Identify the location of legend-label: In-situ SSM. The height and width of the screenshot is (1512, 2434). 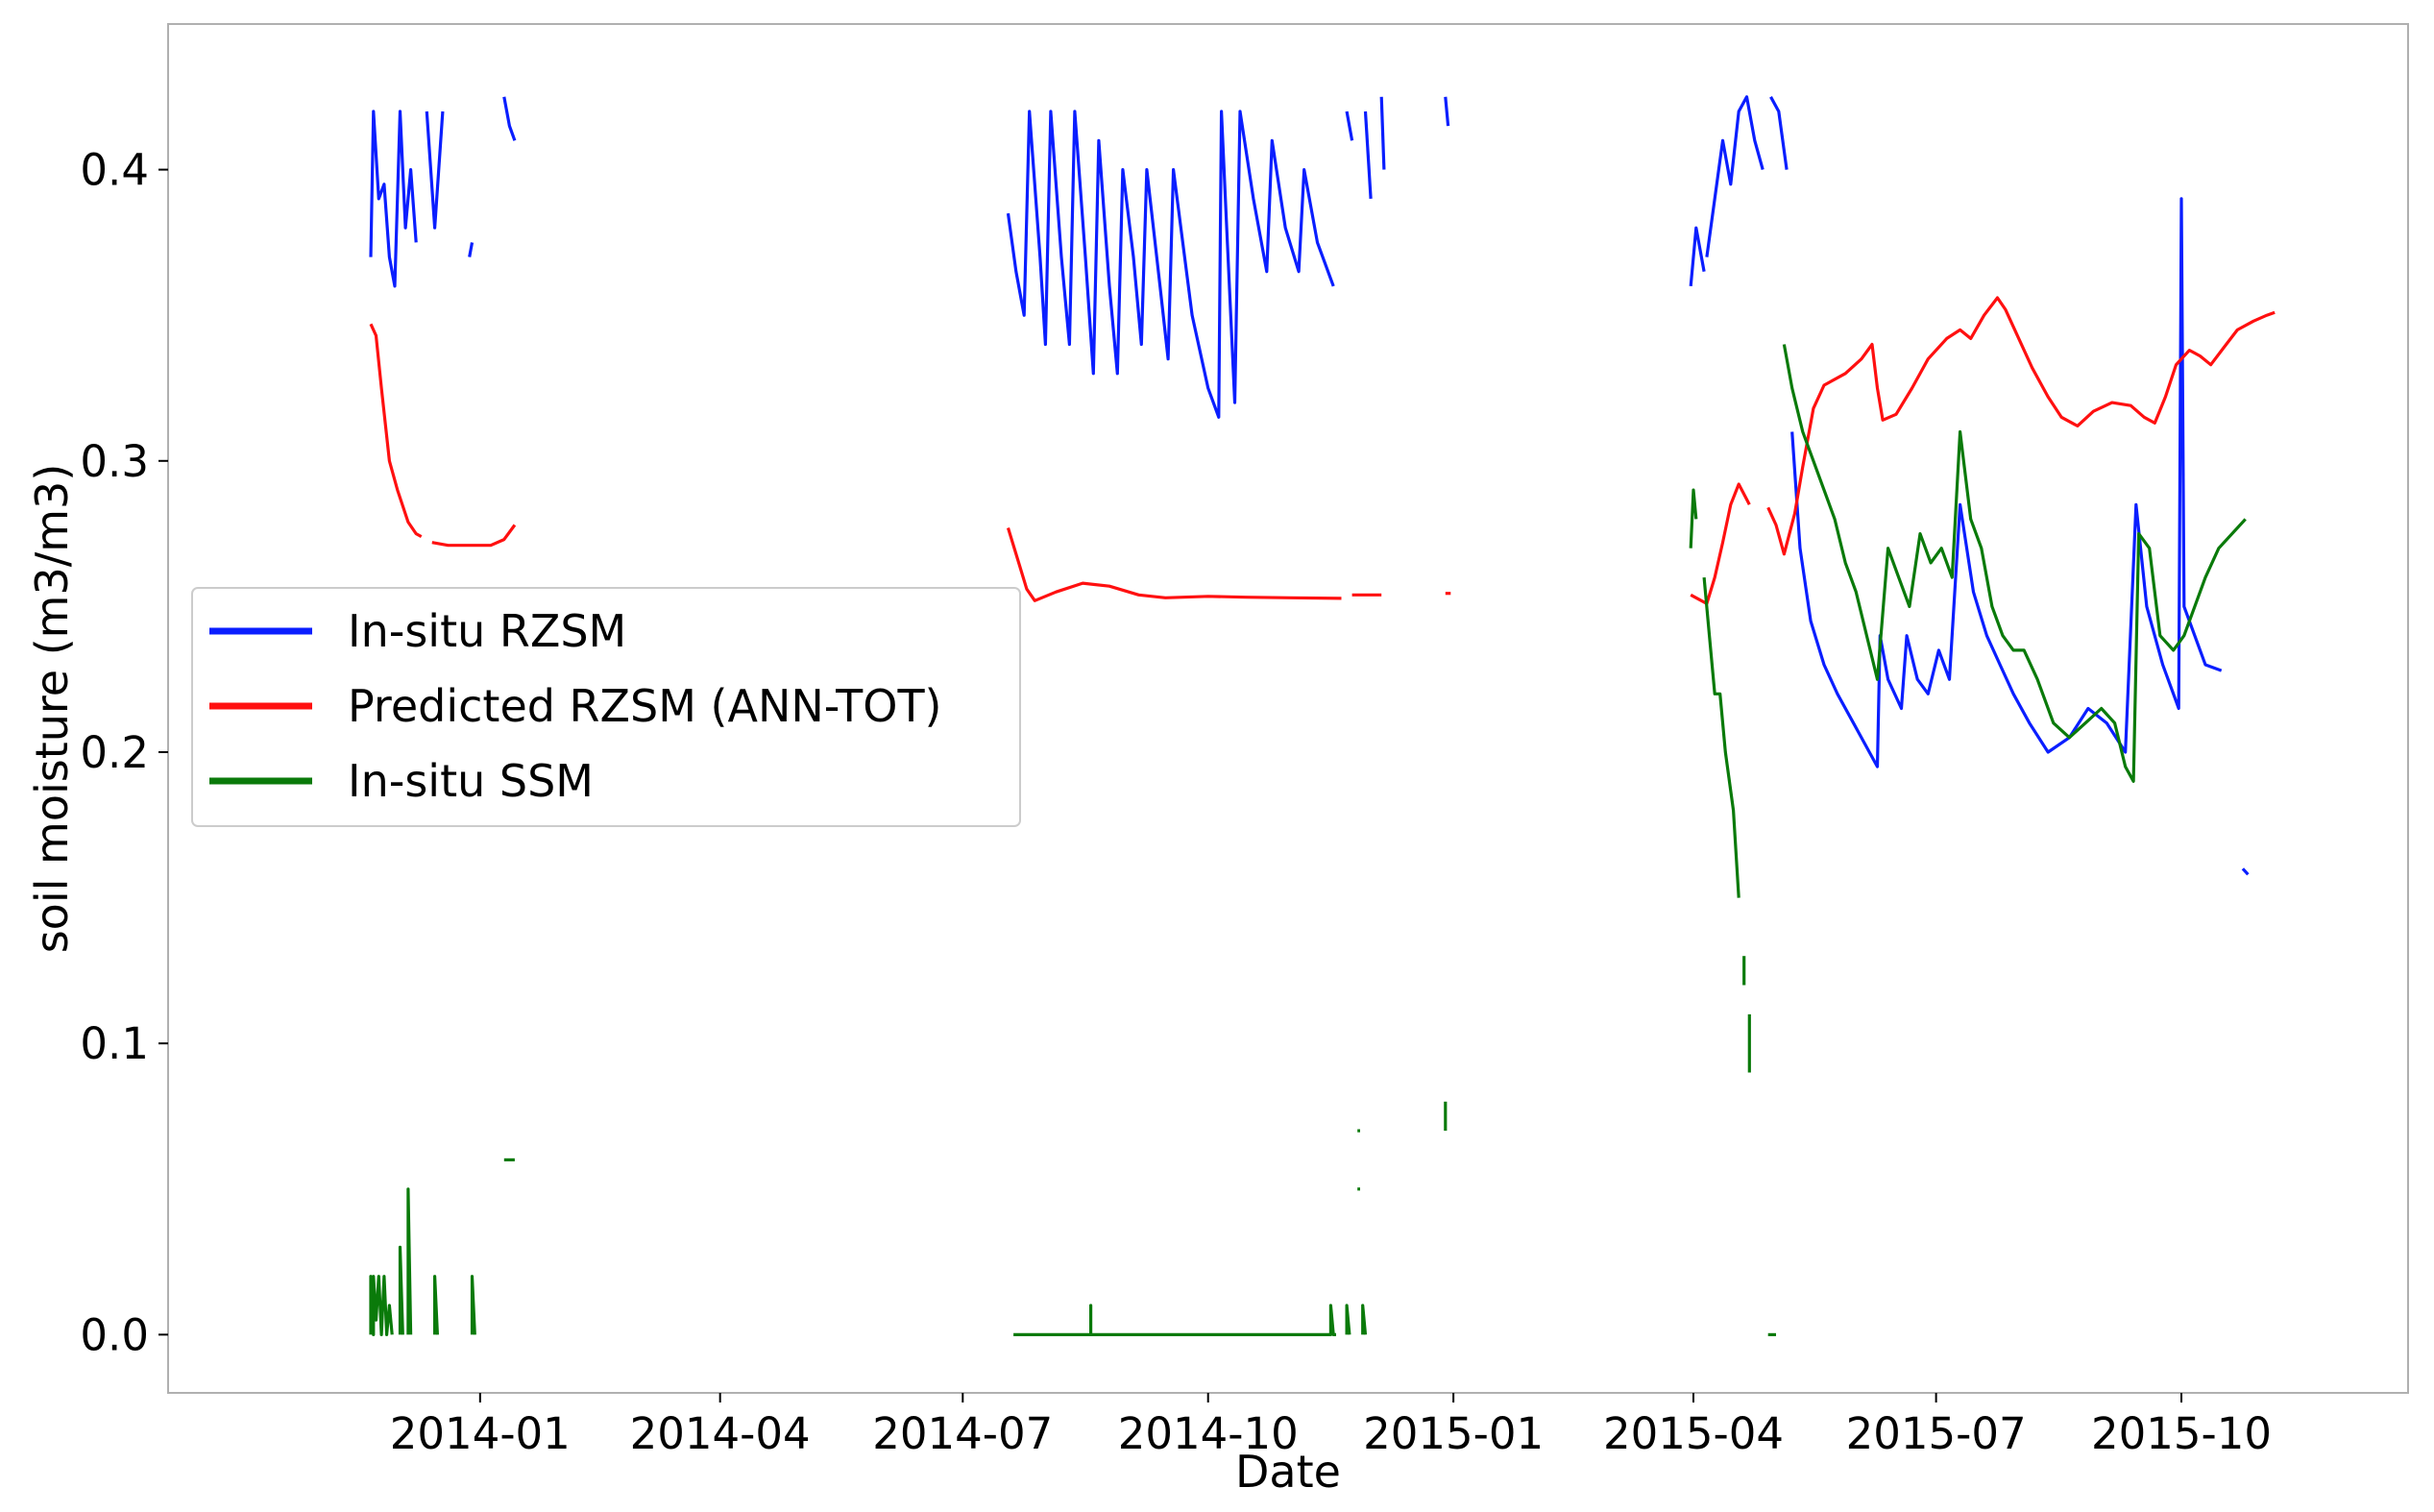
(471, 781).